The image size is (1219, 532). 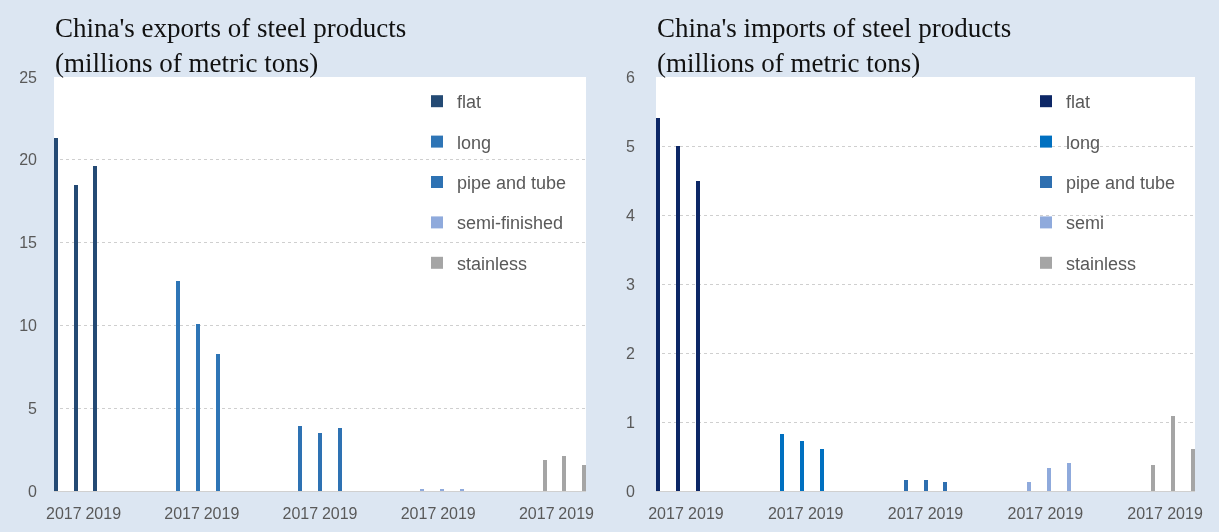 What do you see at coordinates (510, 223) in the screenshot?
I see `legend-label: semi-finished` at bounding box center [510, 223].